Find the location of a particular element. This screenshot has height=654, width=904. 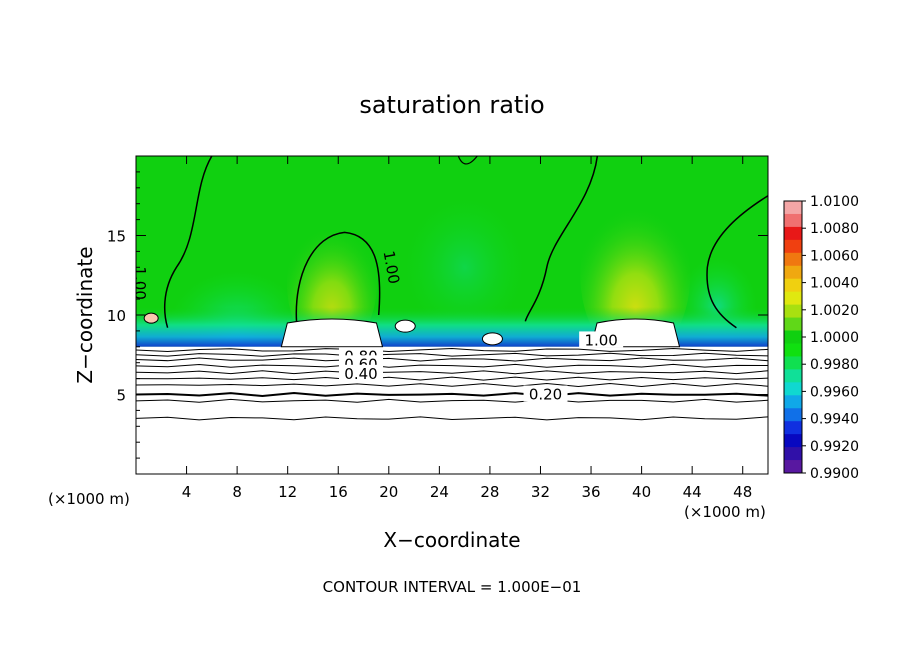

x-tick-label: 16 is located at coordinates (338, 492).